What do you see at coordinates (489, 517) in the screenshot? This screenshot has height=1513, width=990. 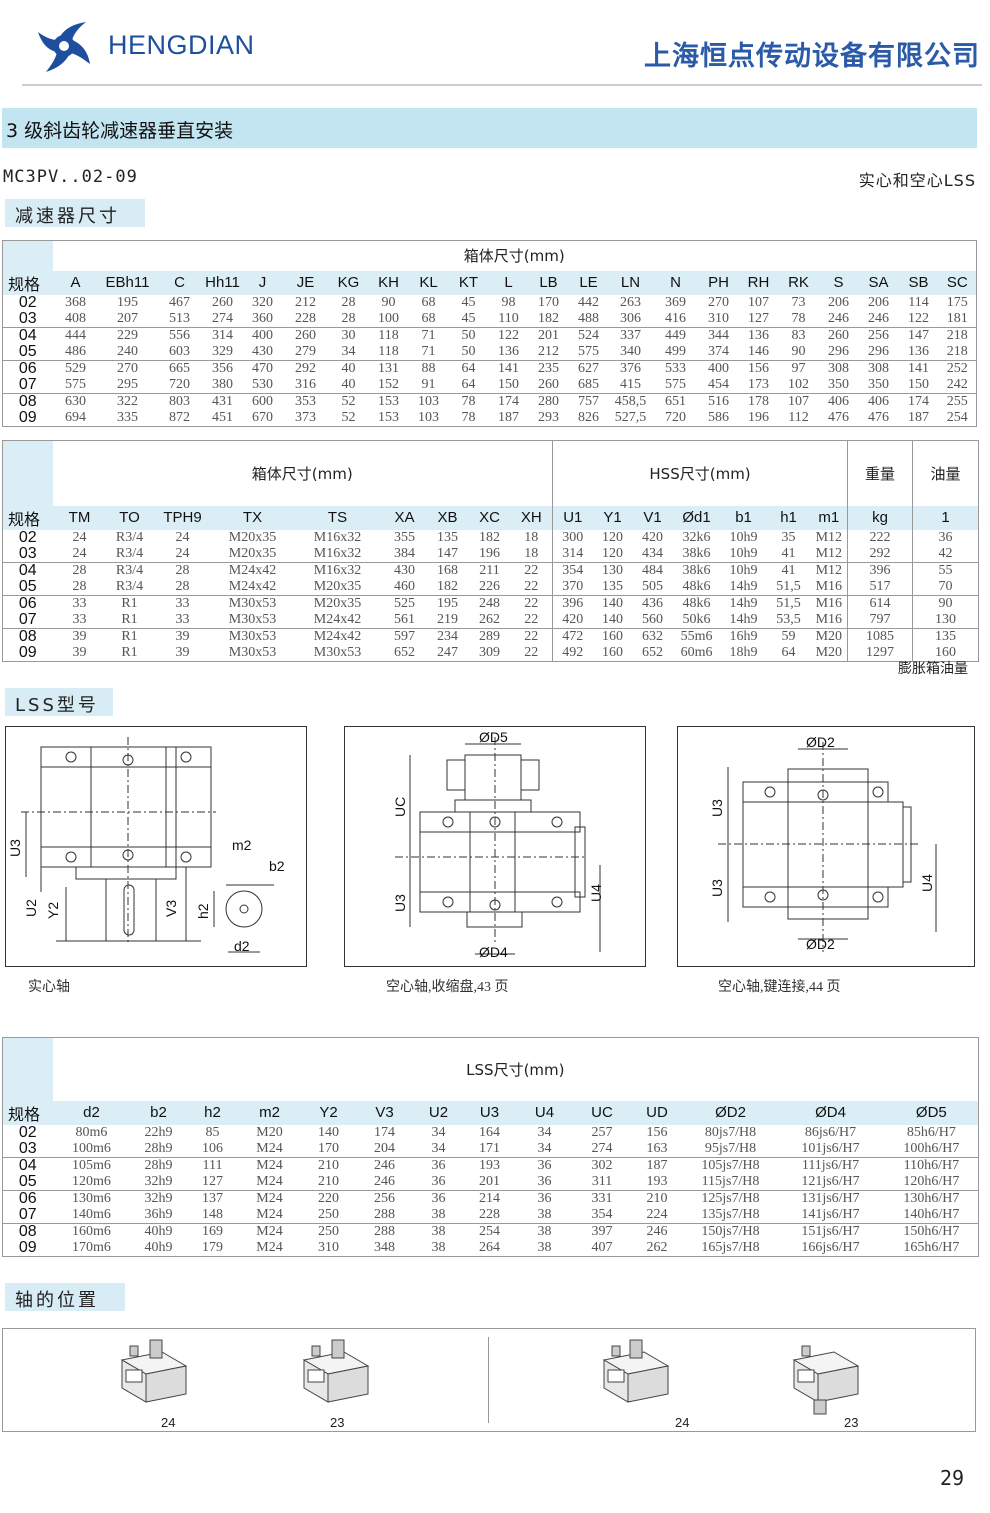 I see `column-header: XC` at bounding box center [489, 517].